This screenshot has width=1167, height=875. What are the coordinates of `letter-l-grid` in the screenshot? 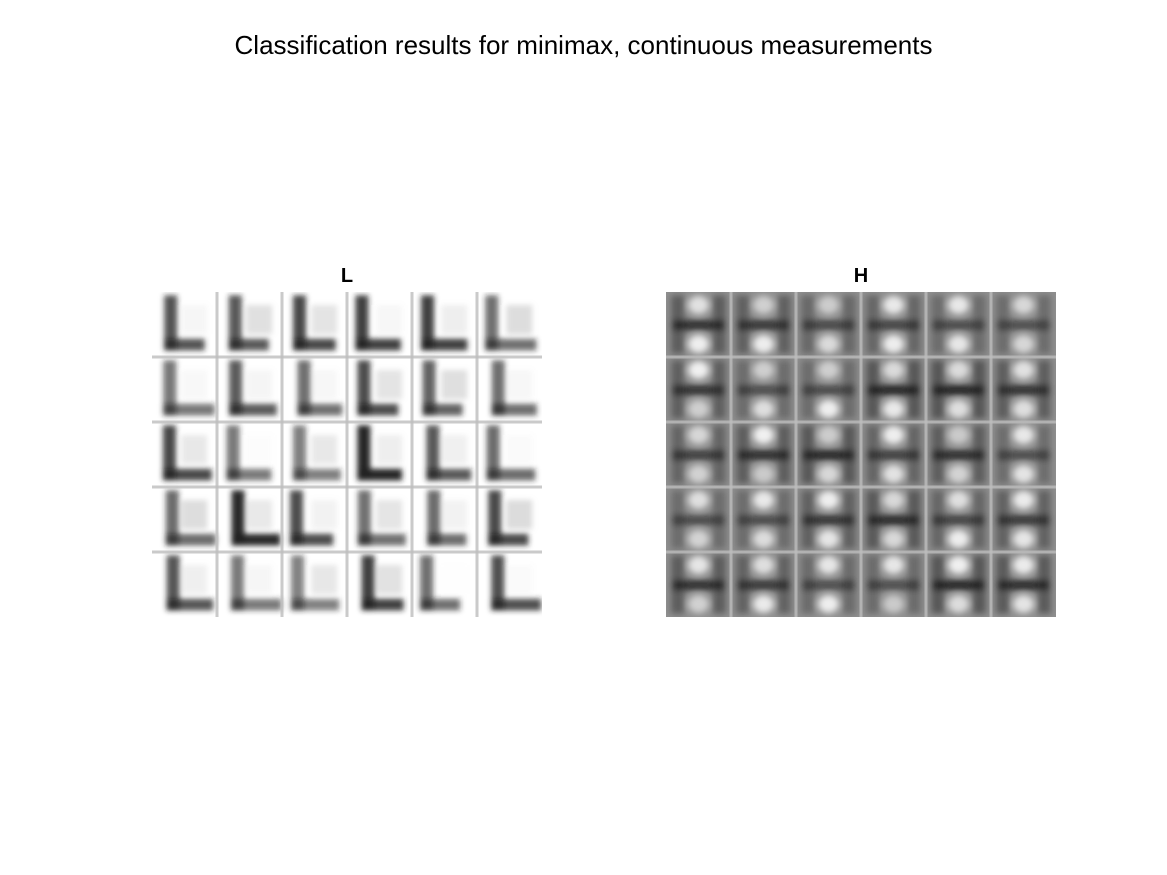 It's located at (347, 454).